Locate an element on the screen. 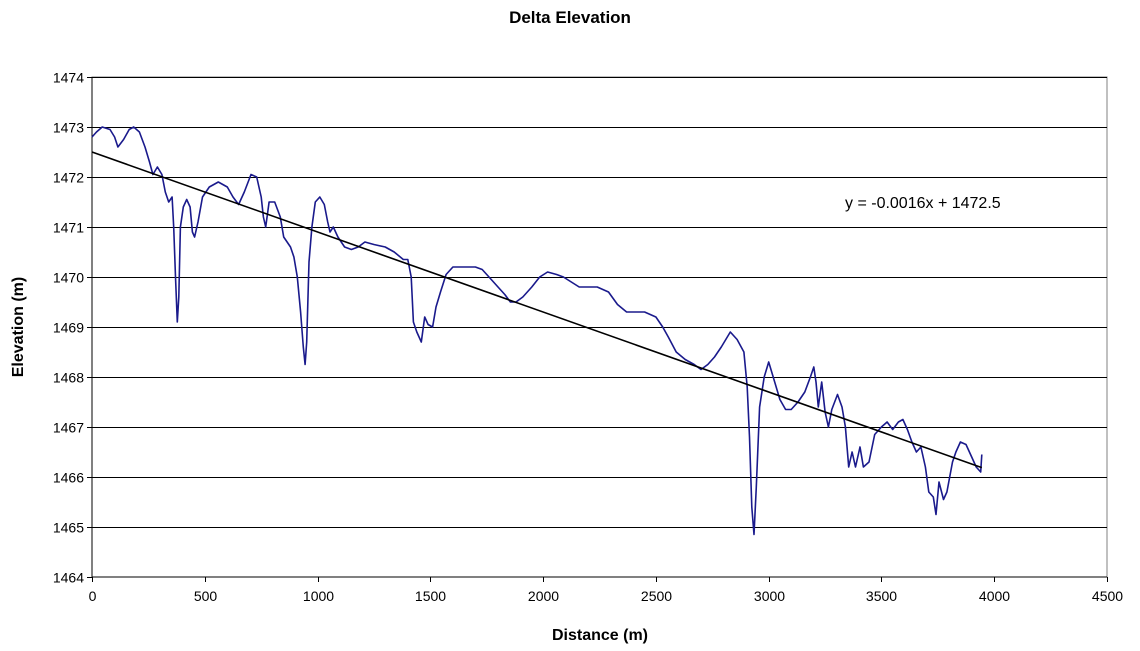  trendline-equation: y = -0.0016x + 1472.5 is located at coordinates (923, 203).